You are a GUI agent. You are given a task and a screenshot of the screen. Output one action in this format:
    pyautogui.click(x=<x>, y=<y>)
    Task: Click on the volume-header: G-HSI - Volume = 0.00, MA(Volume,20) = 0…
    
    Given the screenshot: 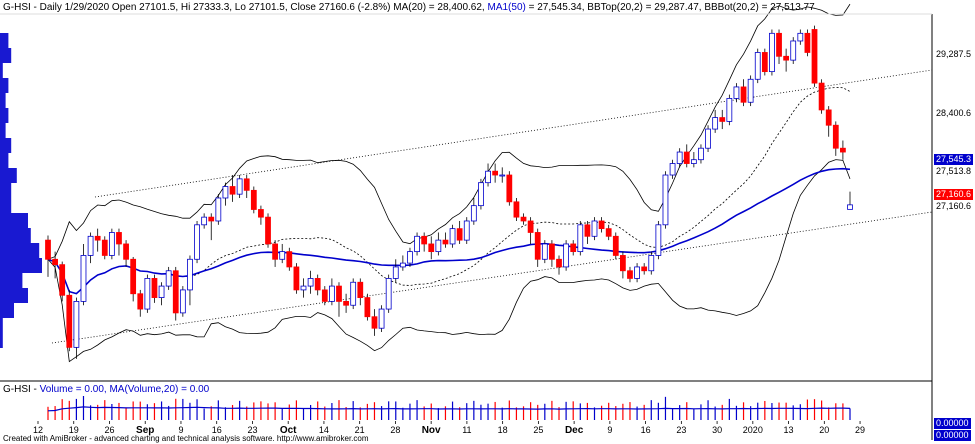 What is the action you would take?
    pyautogui.click(x=106, y=390)
    